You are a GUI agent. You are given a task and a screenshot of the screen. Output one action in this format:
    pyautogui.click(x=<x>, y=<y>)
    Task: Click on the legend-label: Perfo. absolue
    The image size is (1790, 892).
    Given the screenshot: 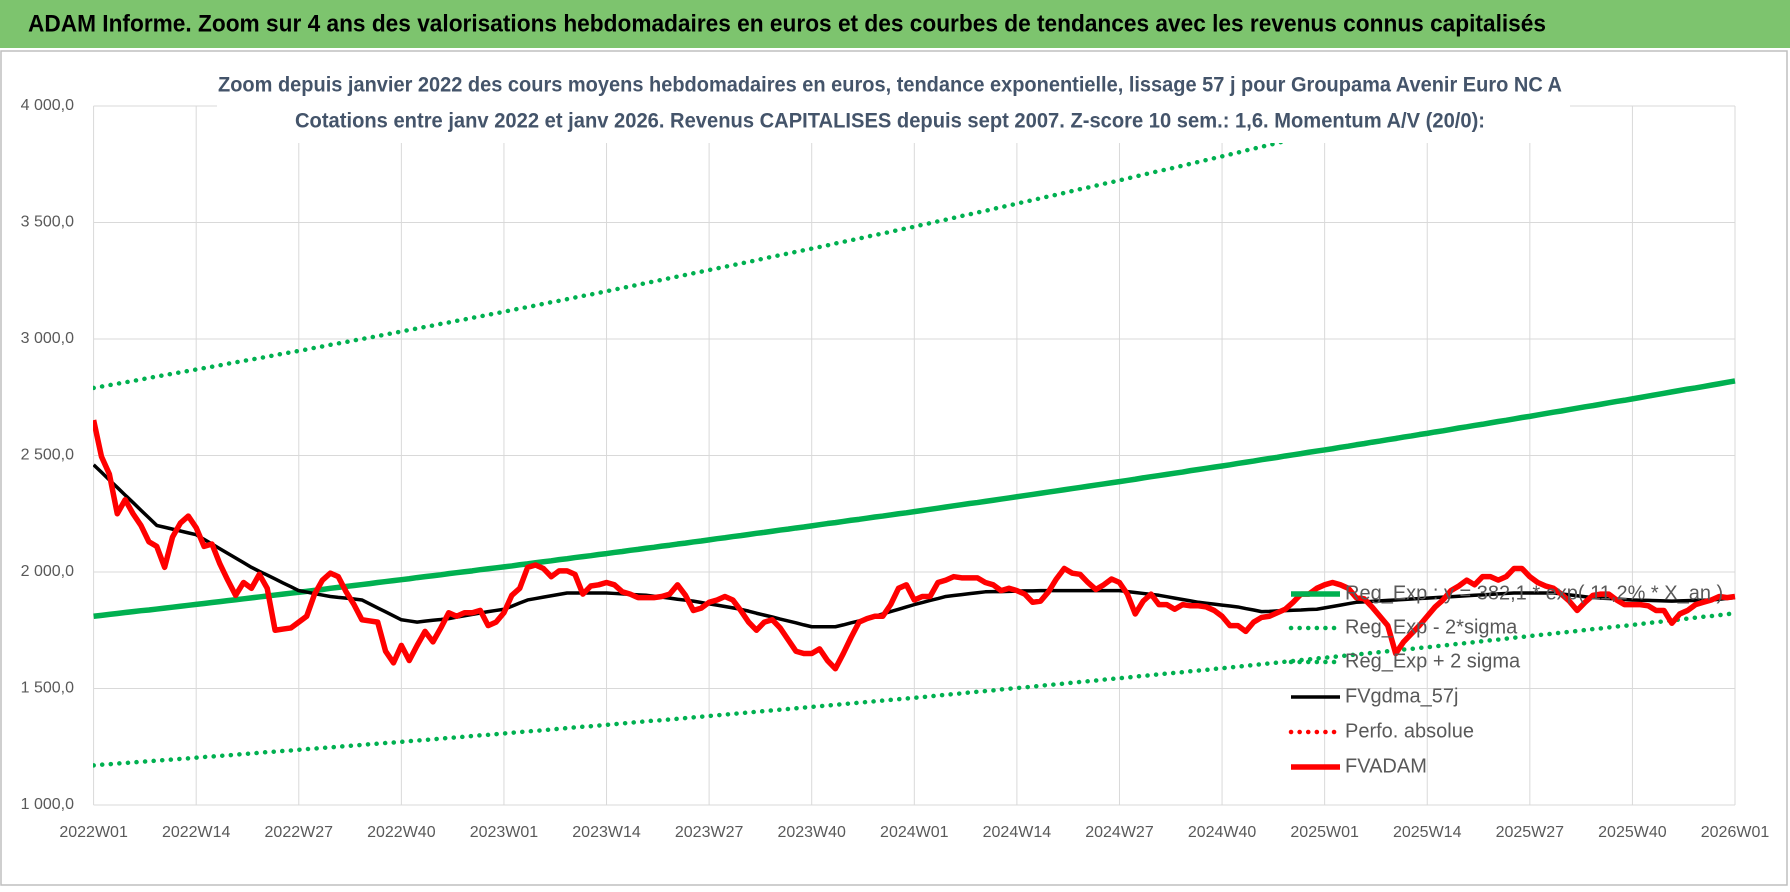 What is the action you would take?
    pyautogui.click(x=1409, y=731)
    